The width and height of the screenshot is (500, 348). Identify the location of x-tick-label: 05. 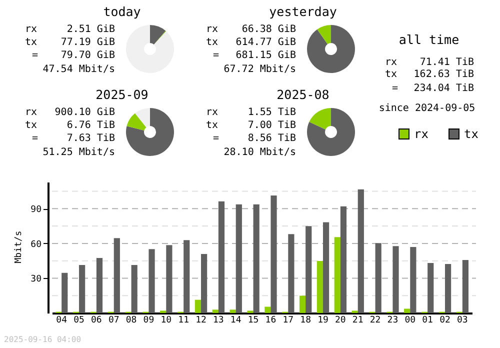
(79, 321).